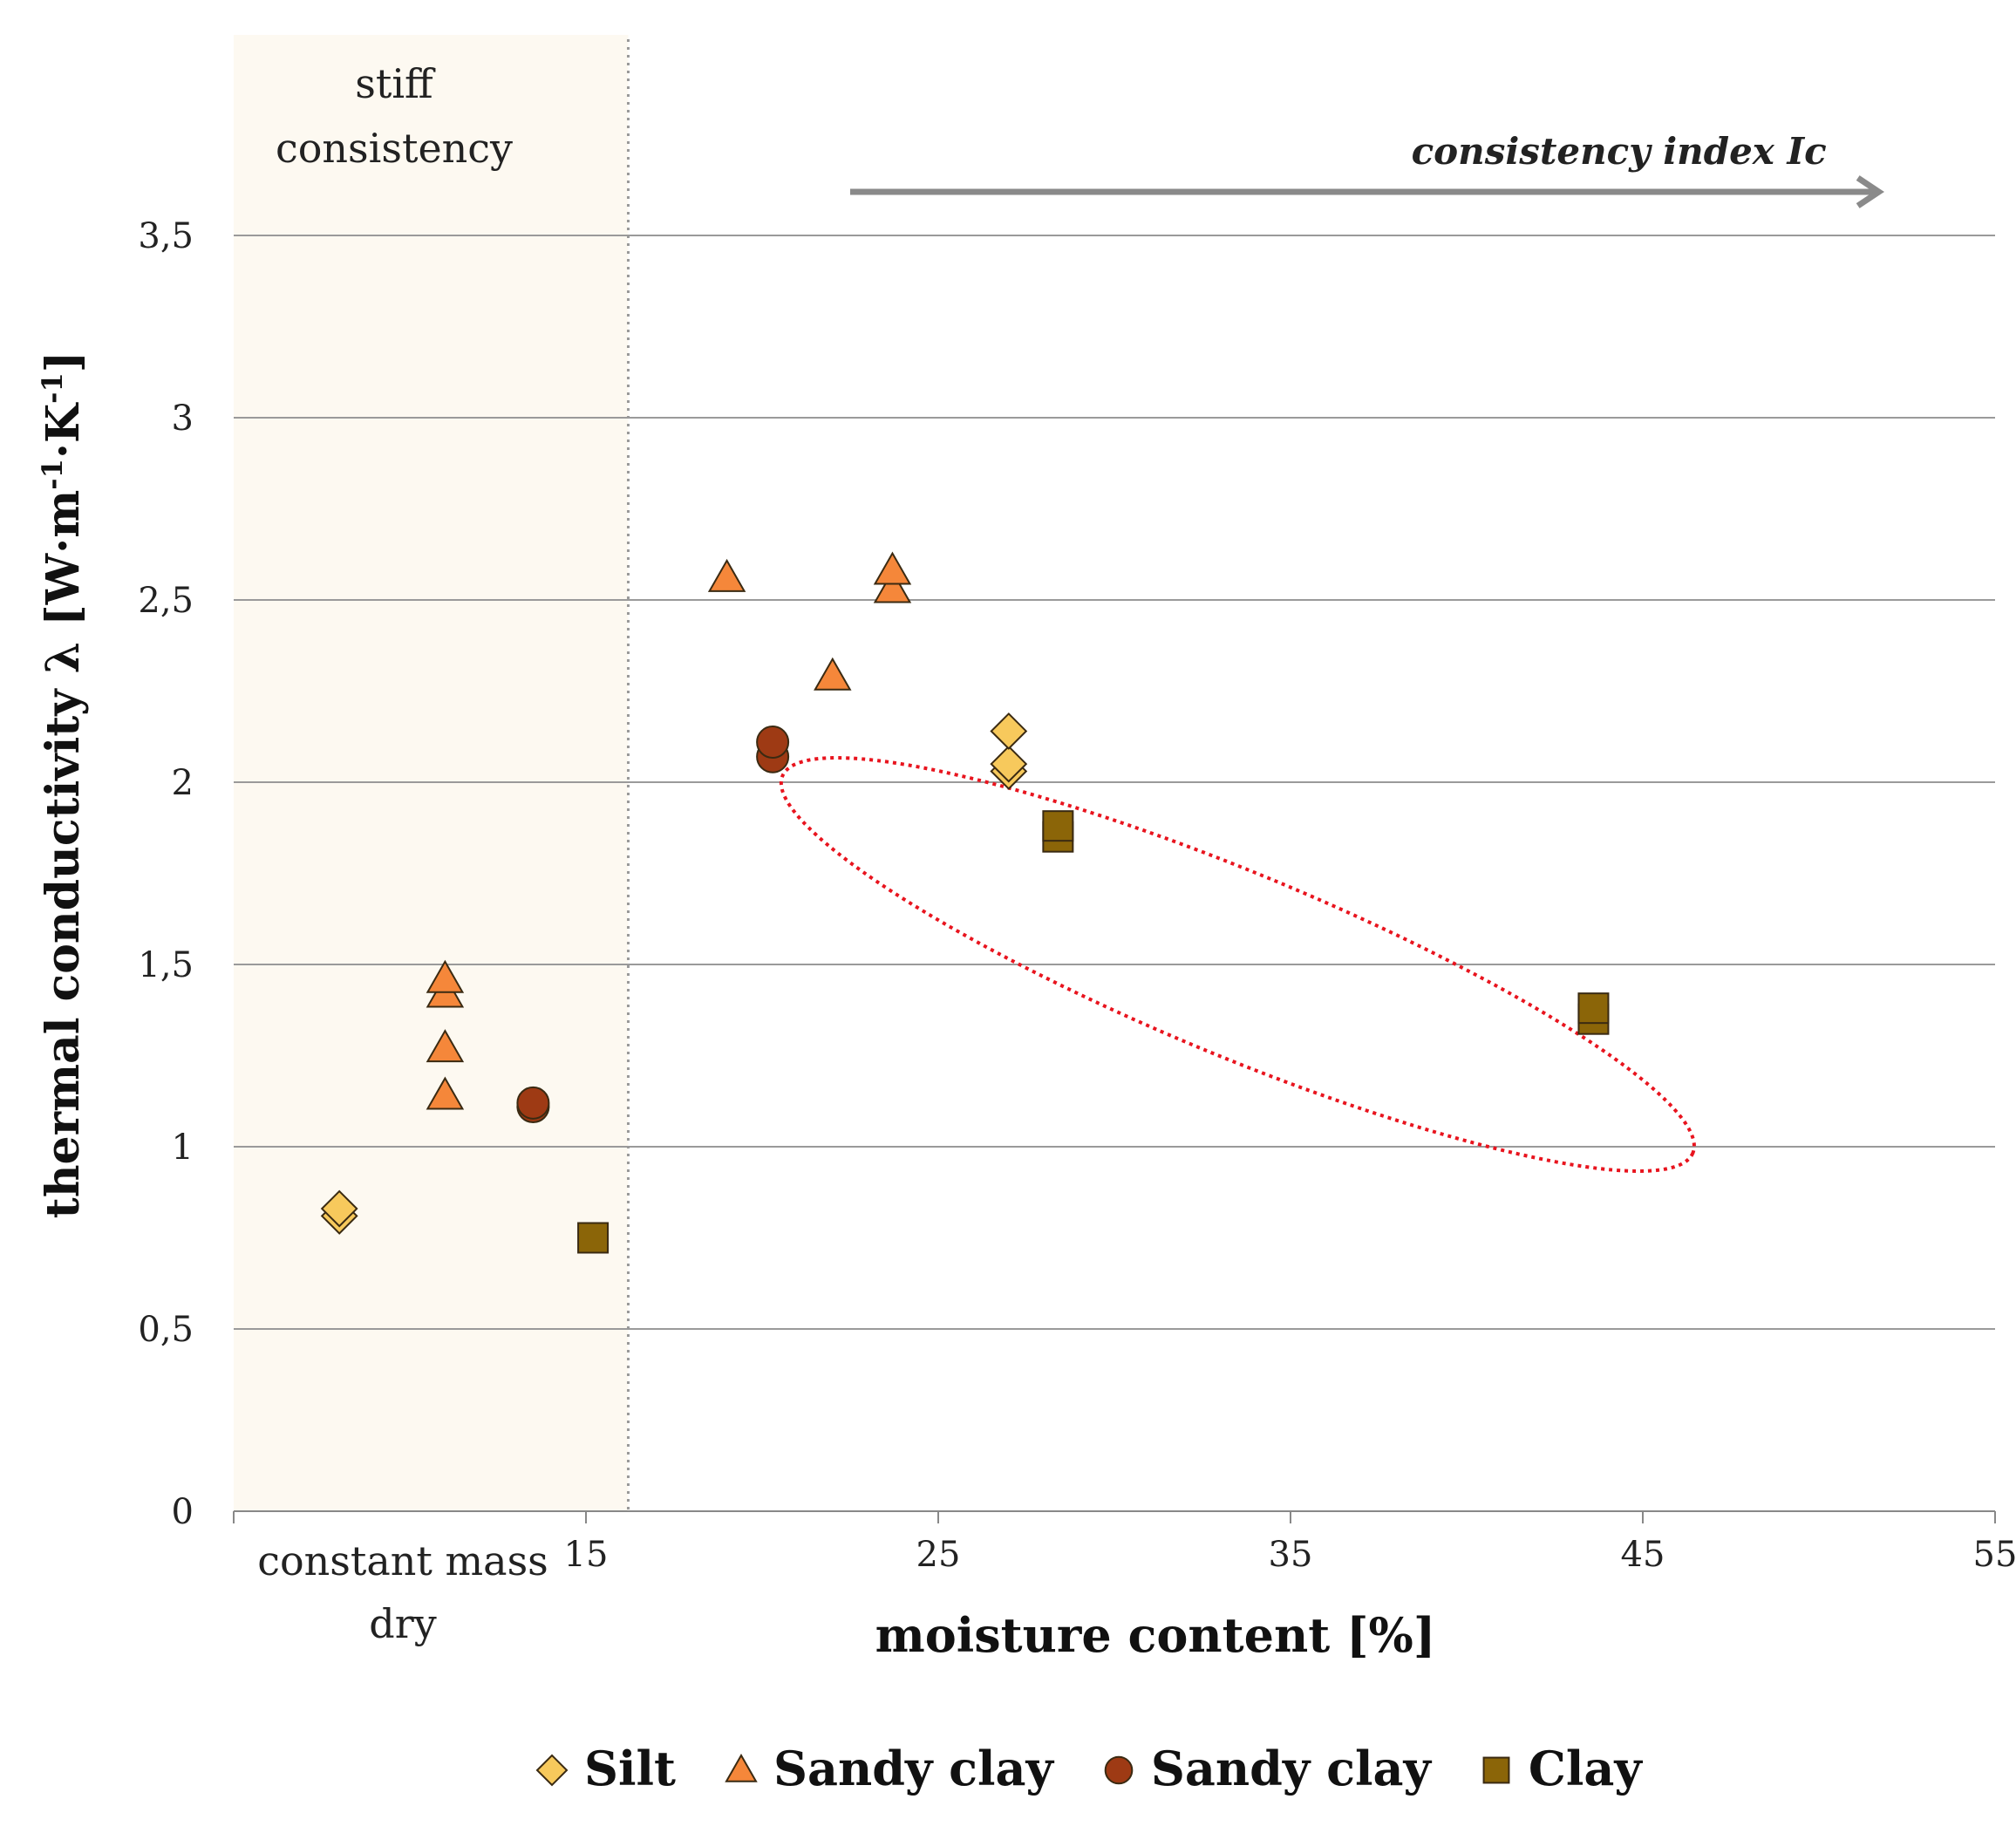  I want to click on triangle-marker-icon, so click(741, 1768).